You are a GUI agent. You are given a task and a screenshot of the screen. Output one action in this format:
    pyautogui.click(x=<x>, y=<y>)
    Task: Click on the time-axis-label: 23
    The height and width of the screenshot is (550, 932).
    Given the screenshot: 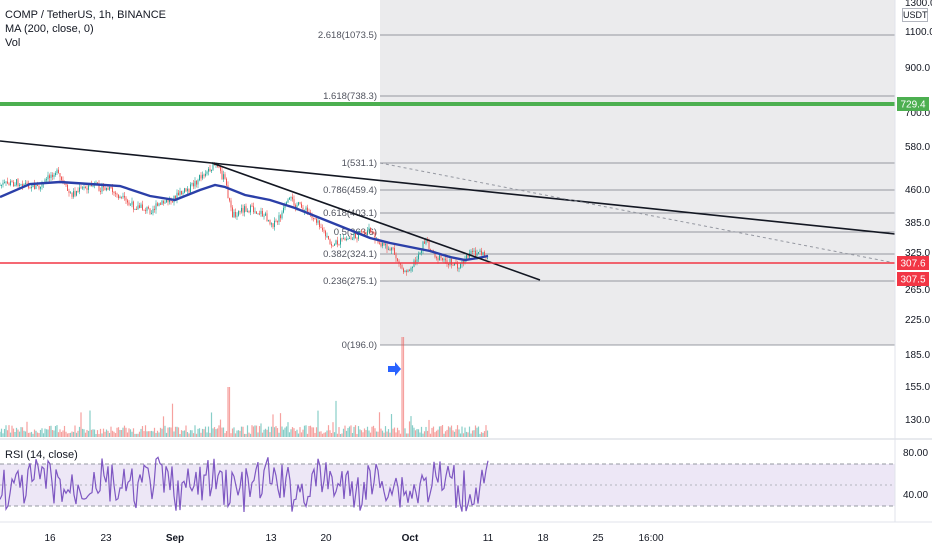 What is the action you would take?
    pyautogui.click(x=106, y=538)
    